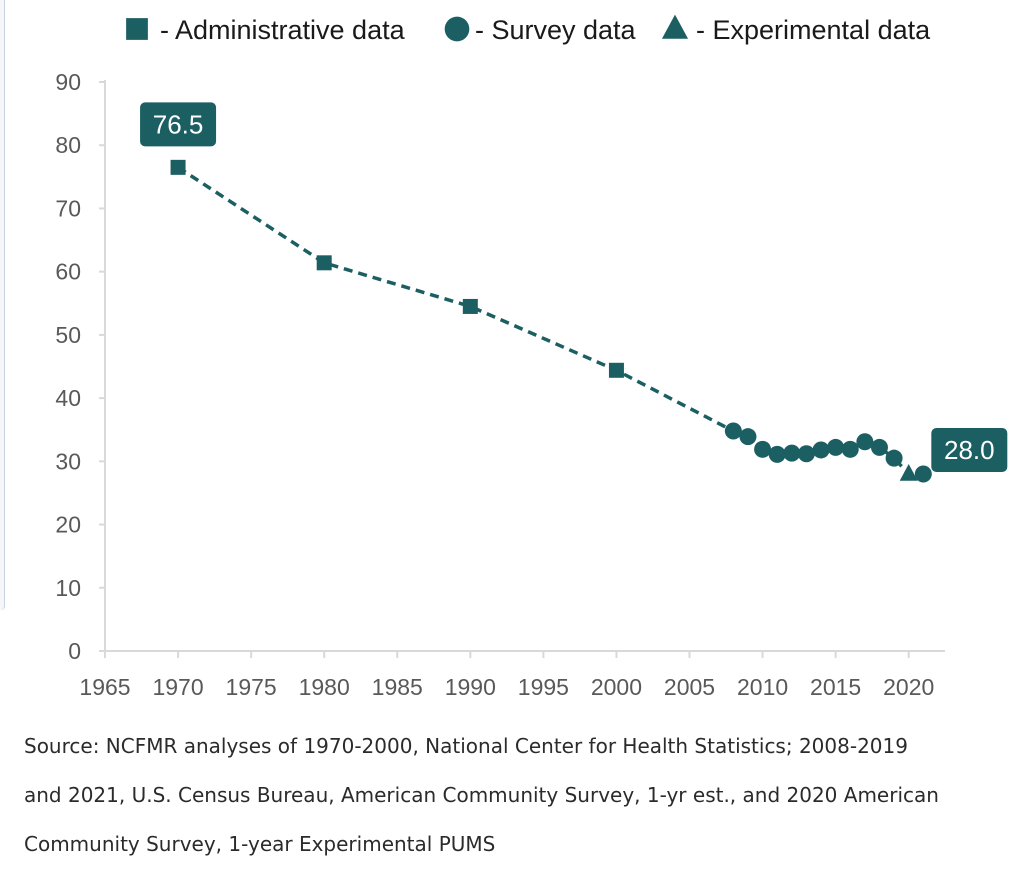 The image size is (1024, 869). Describe the element at coordinates (177, 687) in the screenshot. I see `x-tick-label: 1970` at that location.